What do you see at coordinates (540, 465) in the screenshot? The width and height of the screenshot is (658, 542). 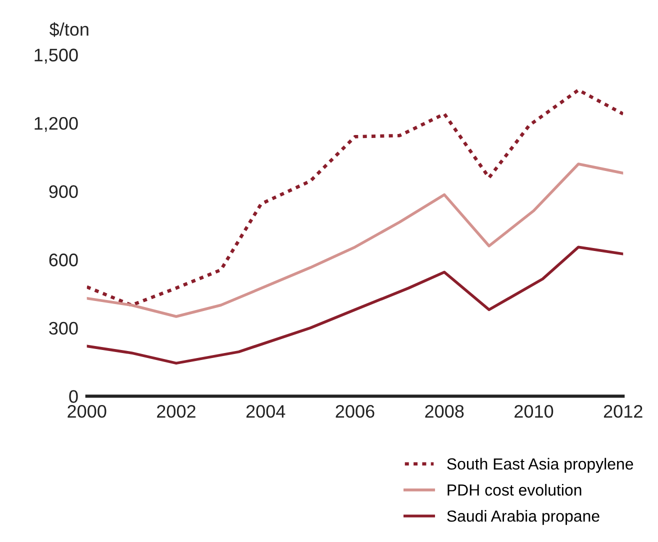 I see `legend-label: South East Asia propylene` at bounding box center [540, 465].